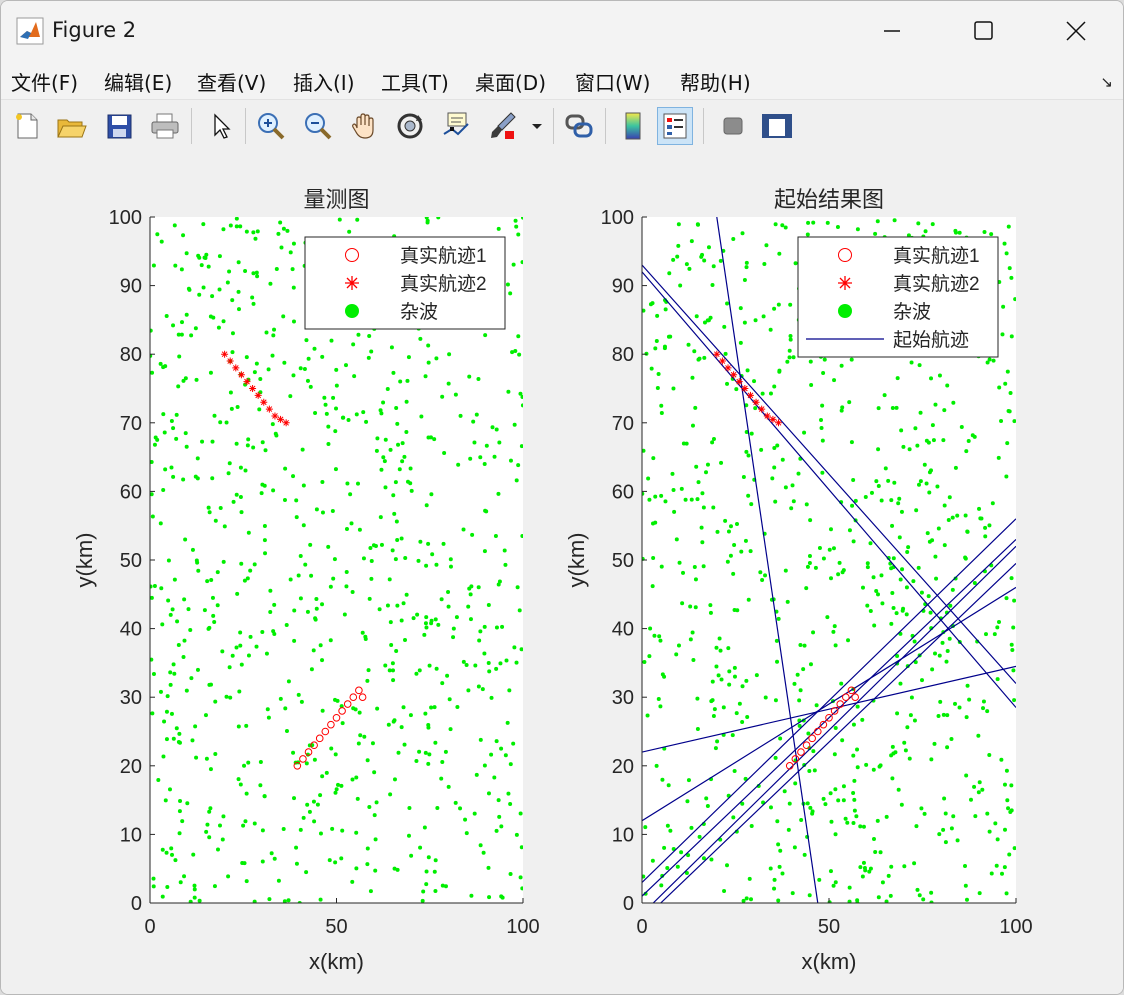 The height and width of the screenshot is (995, 1124). What do you see at coordinates (27, 126) in the screenshot?
I see `new-figure-button` at bounding box center [27, 126].